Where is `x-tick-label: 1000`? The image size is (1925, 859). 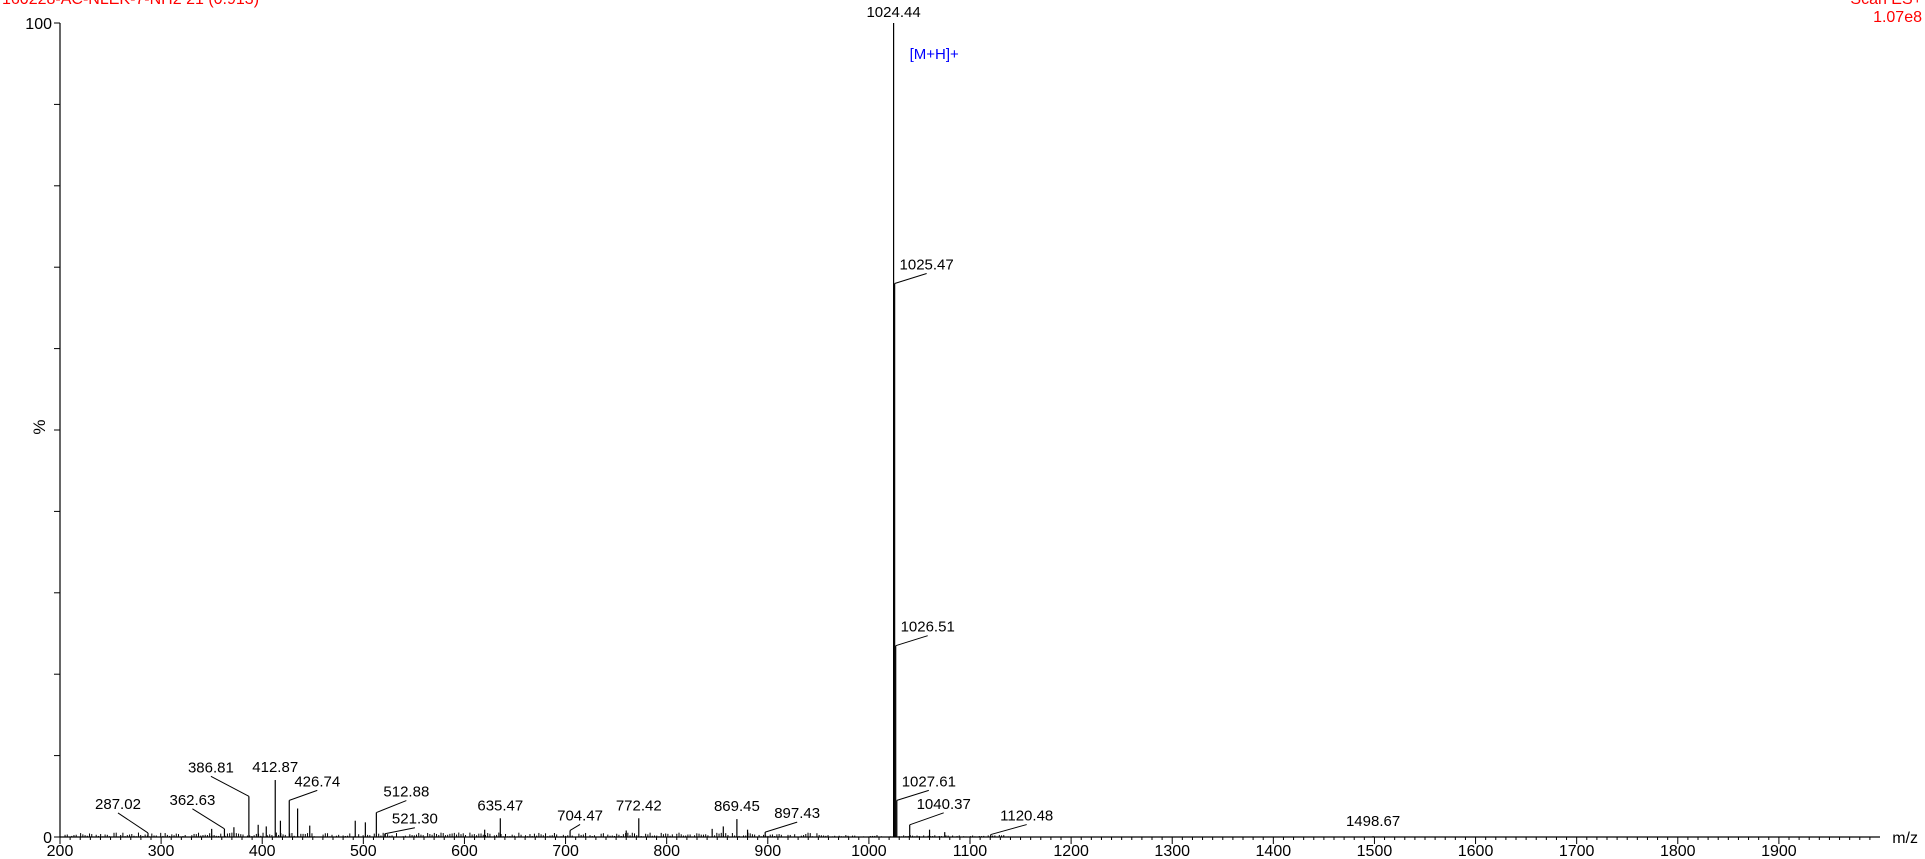
x-tick-label: 1000 is located at coordinates (869, 851).